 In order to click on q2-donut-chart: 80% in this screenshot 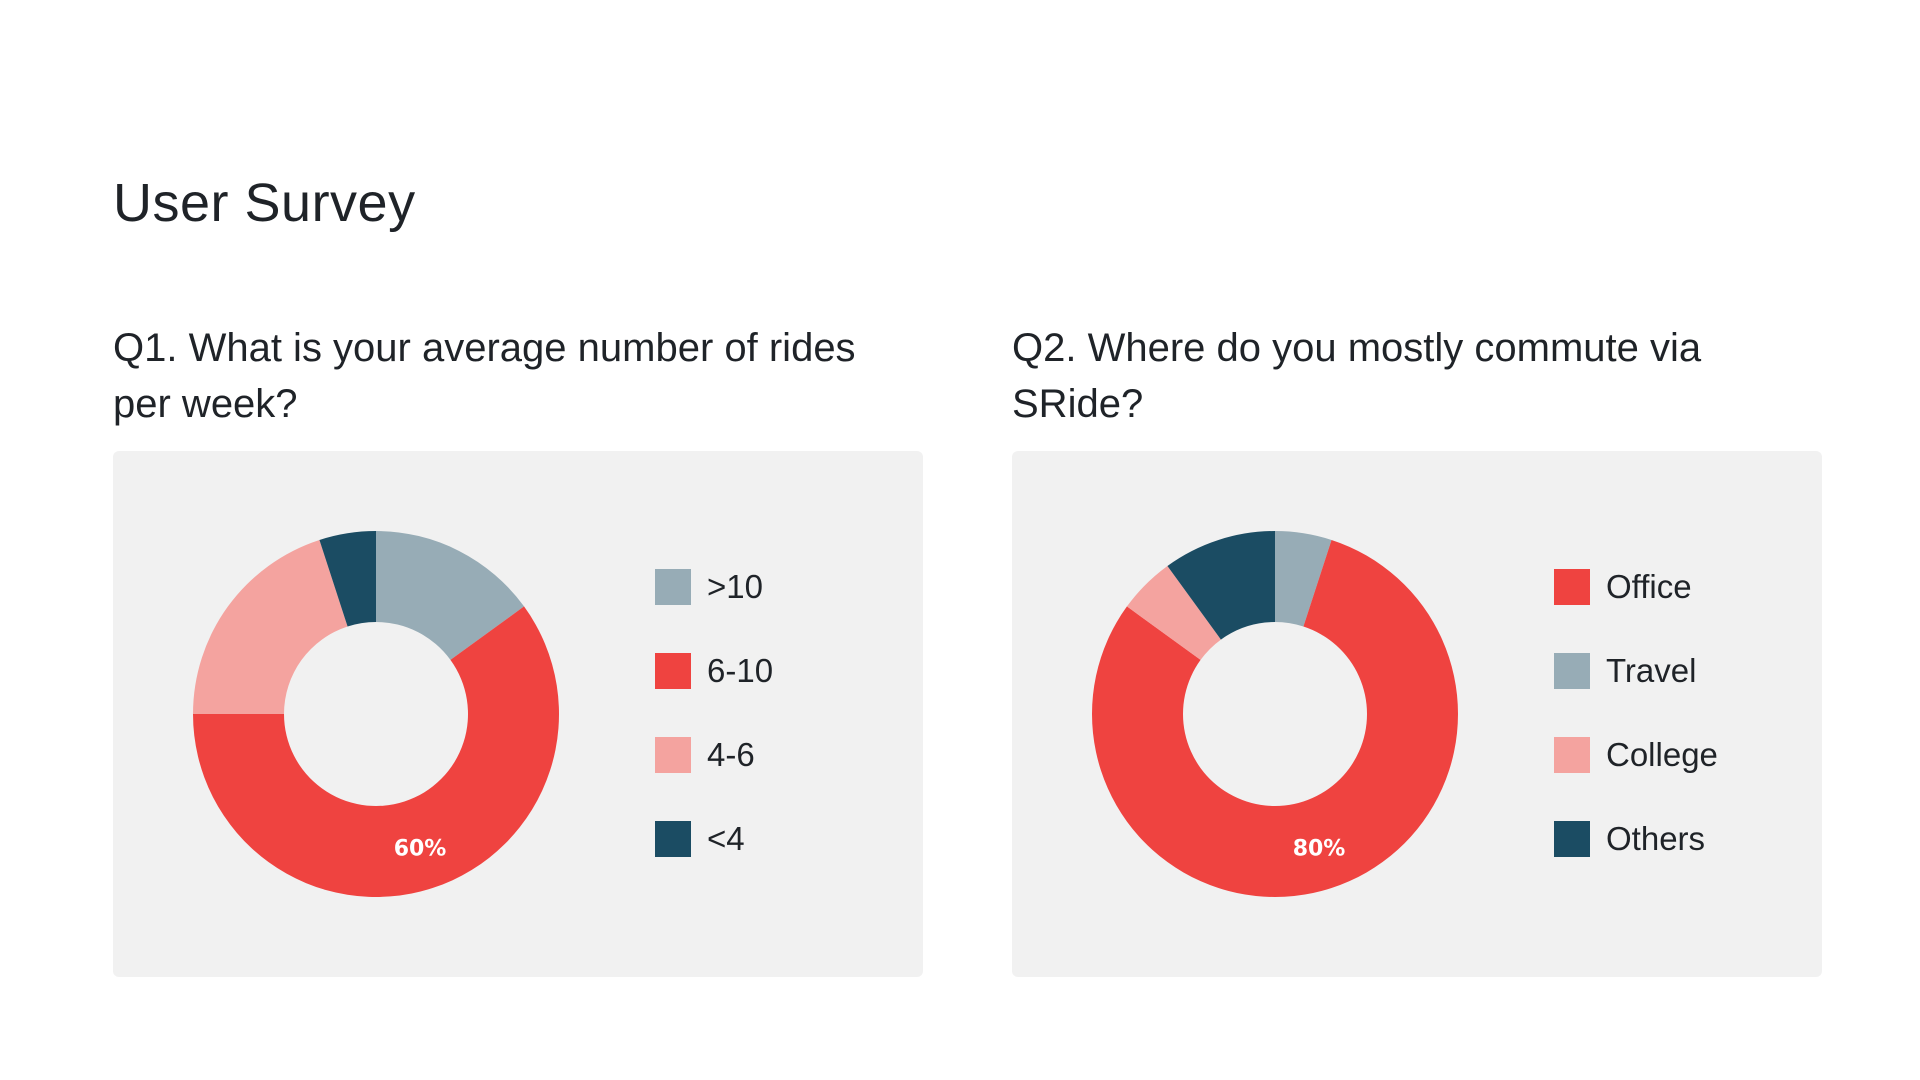, I will do `click(1275, 714)`.